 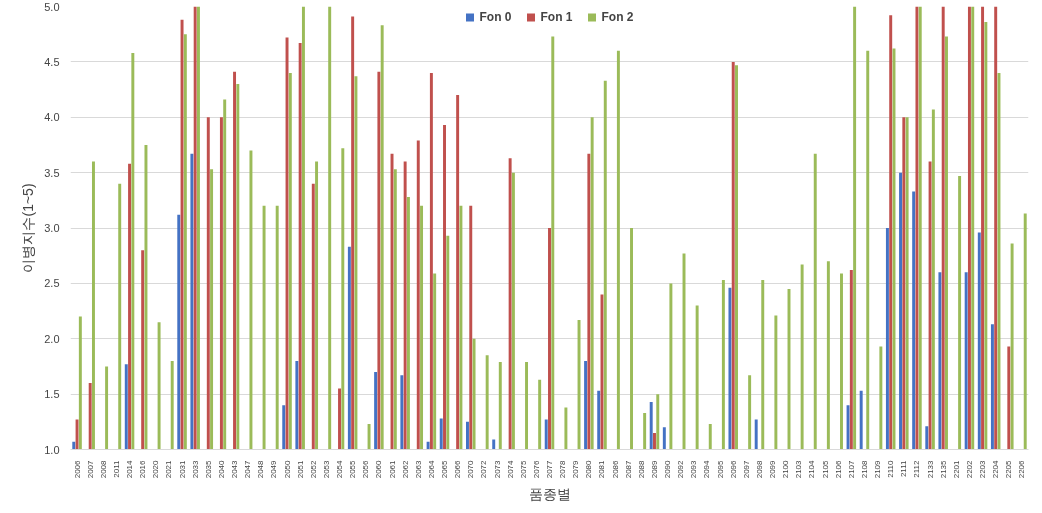 I want to click on x-tick-label: 2007, so click(x=90, y=469).